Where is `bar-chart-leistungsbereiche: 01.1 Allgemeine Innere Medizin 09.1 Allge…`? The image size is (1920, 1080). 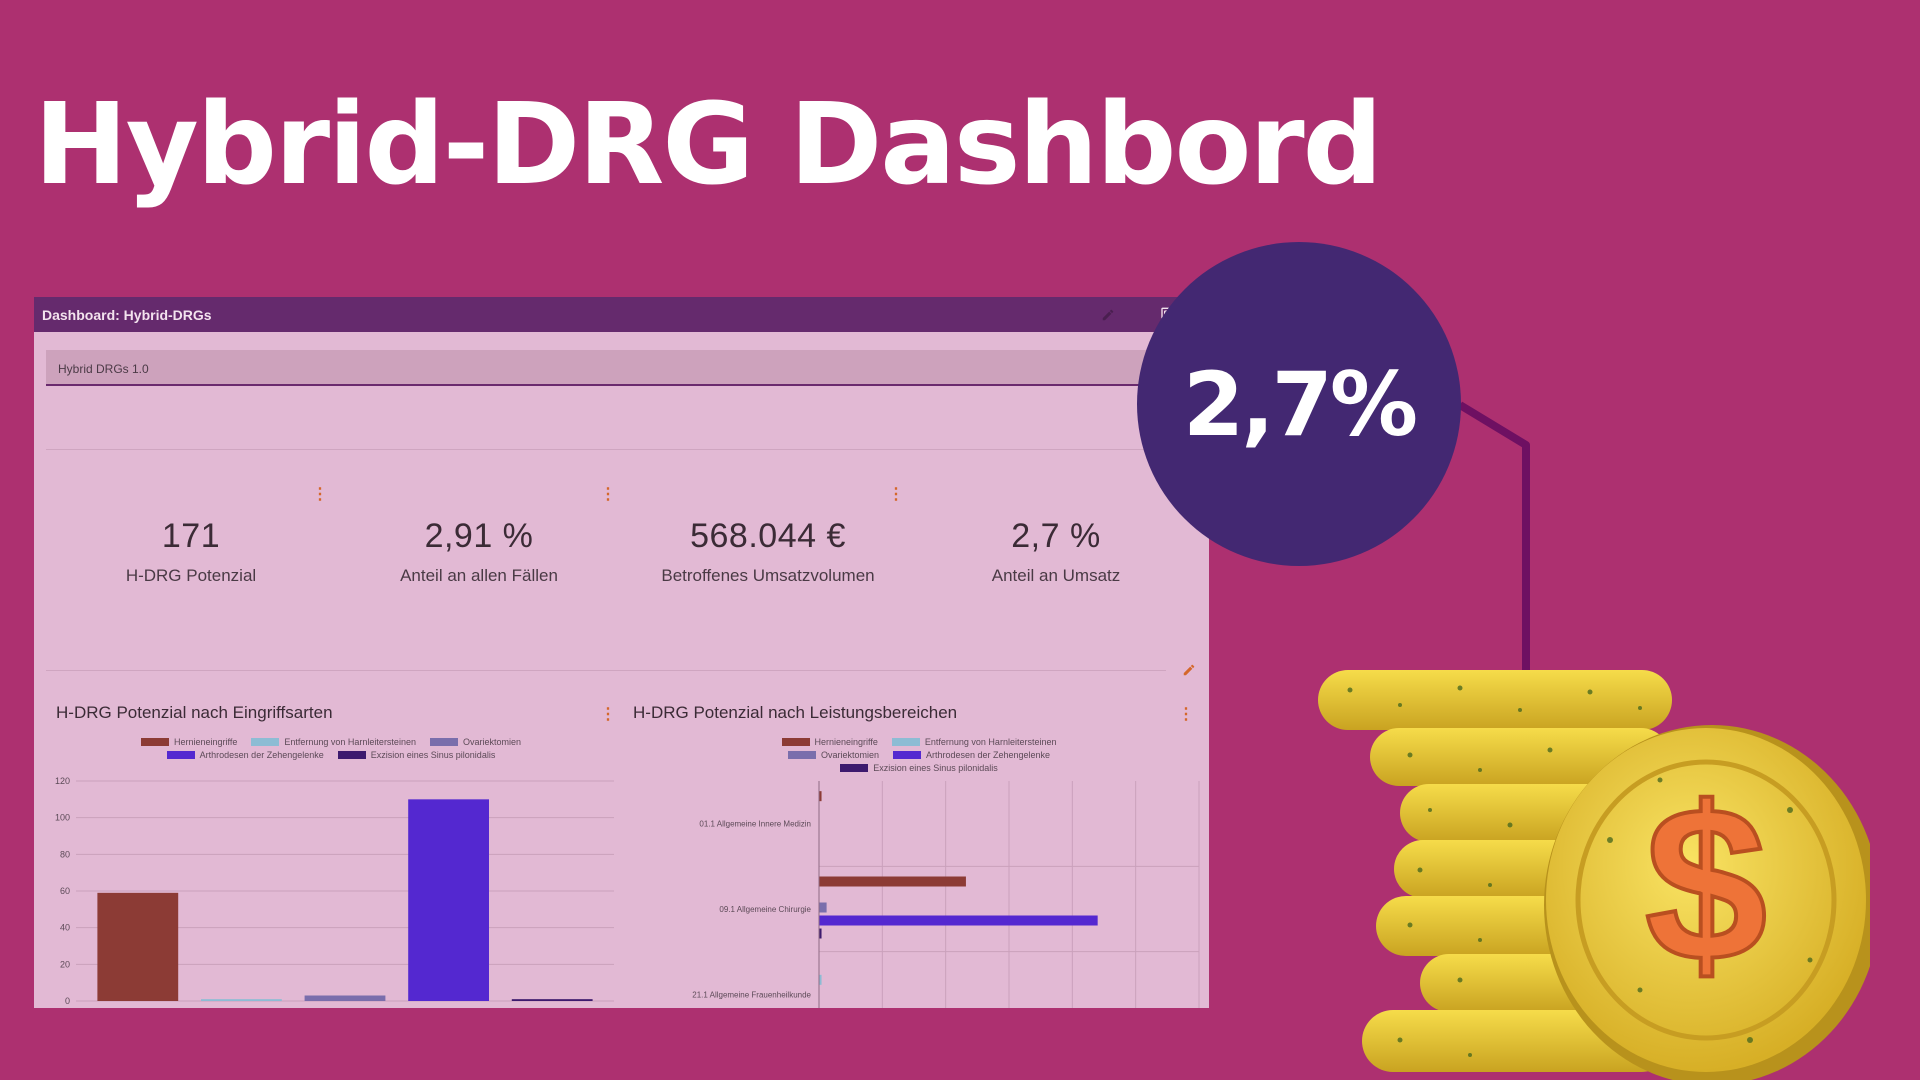
bar-chart-leistungsbereiche: 01.1 Allgemeine Innere Medizin 09.1 Allge… is located at coordinates (946, 894).